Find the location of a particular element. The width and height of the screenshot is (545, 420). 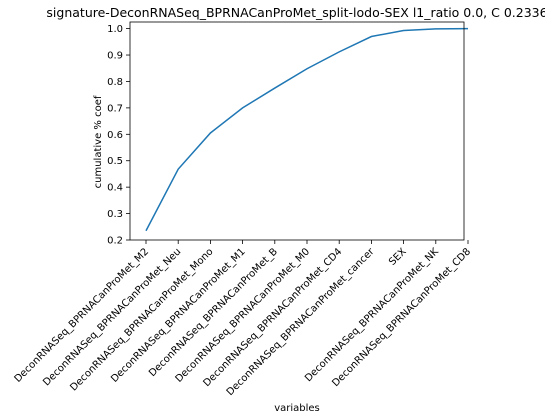

y-tick-label: 0.4 is located at coordinates (115, 188).